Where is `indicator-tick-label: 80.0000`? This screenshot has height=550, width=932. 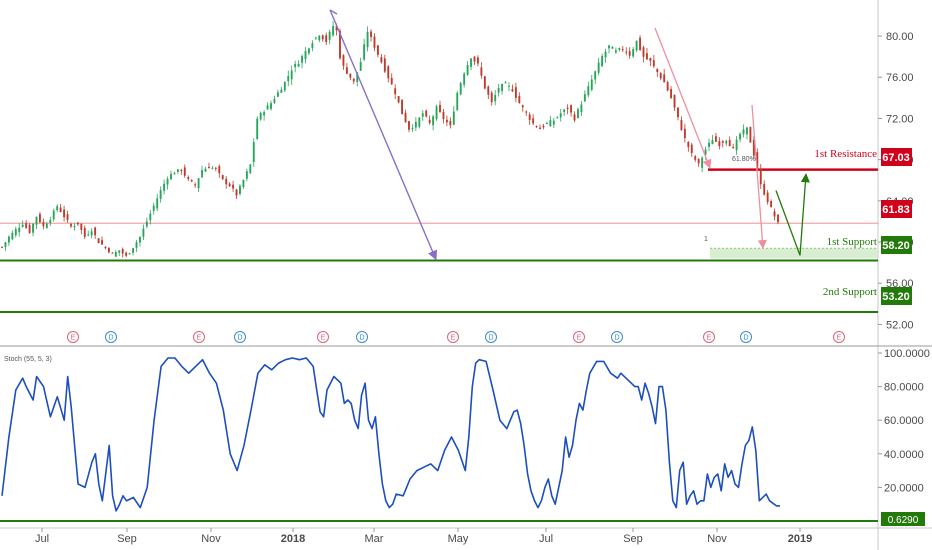 indicator-tick-label: 80.0000 is located at coordinates (904, 388).